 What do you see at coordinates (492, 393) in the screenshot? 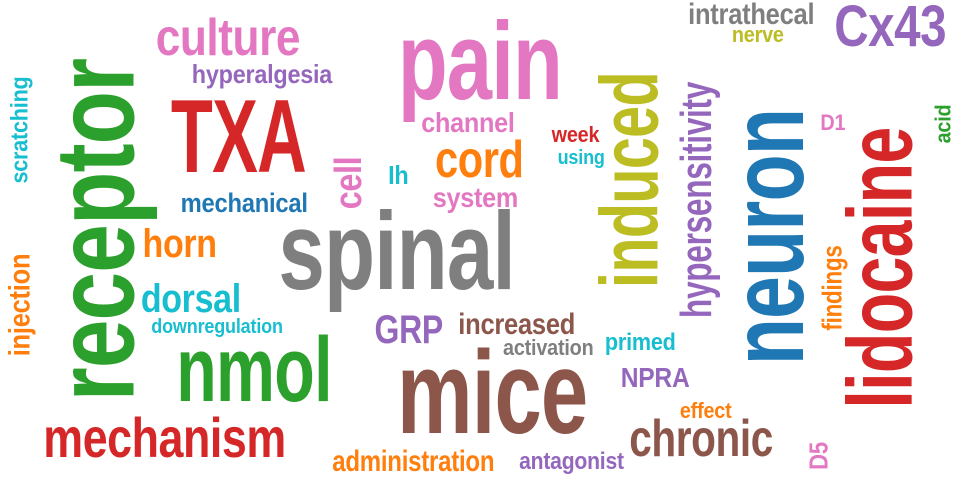
I see `word-mice: mice` at bounding box center [492, 393].